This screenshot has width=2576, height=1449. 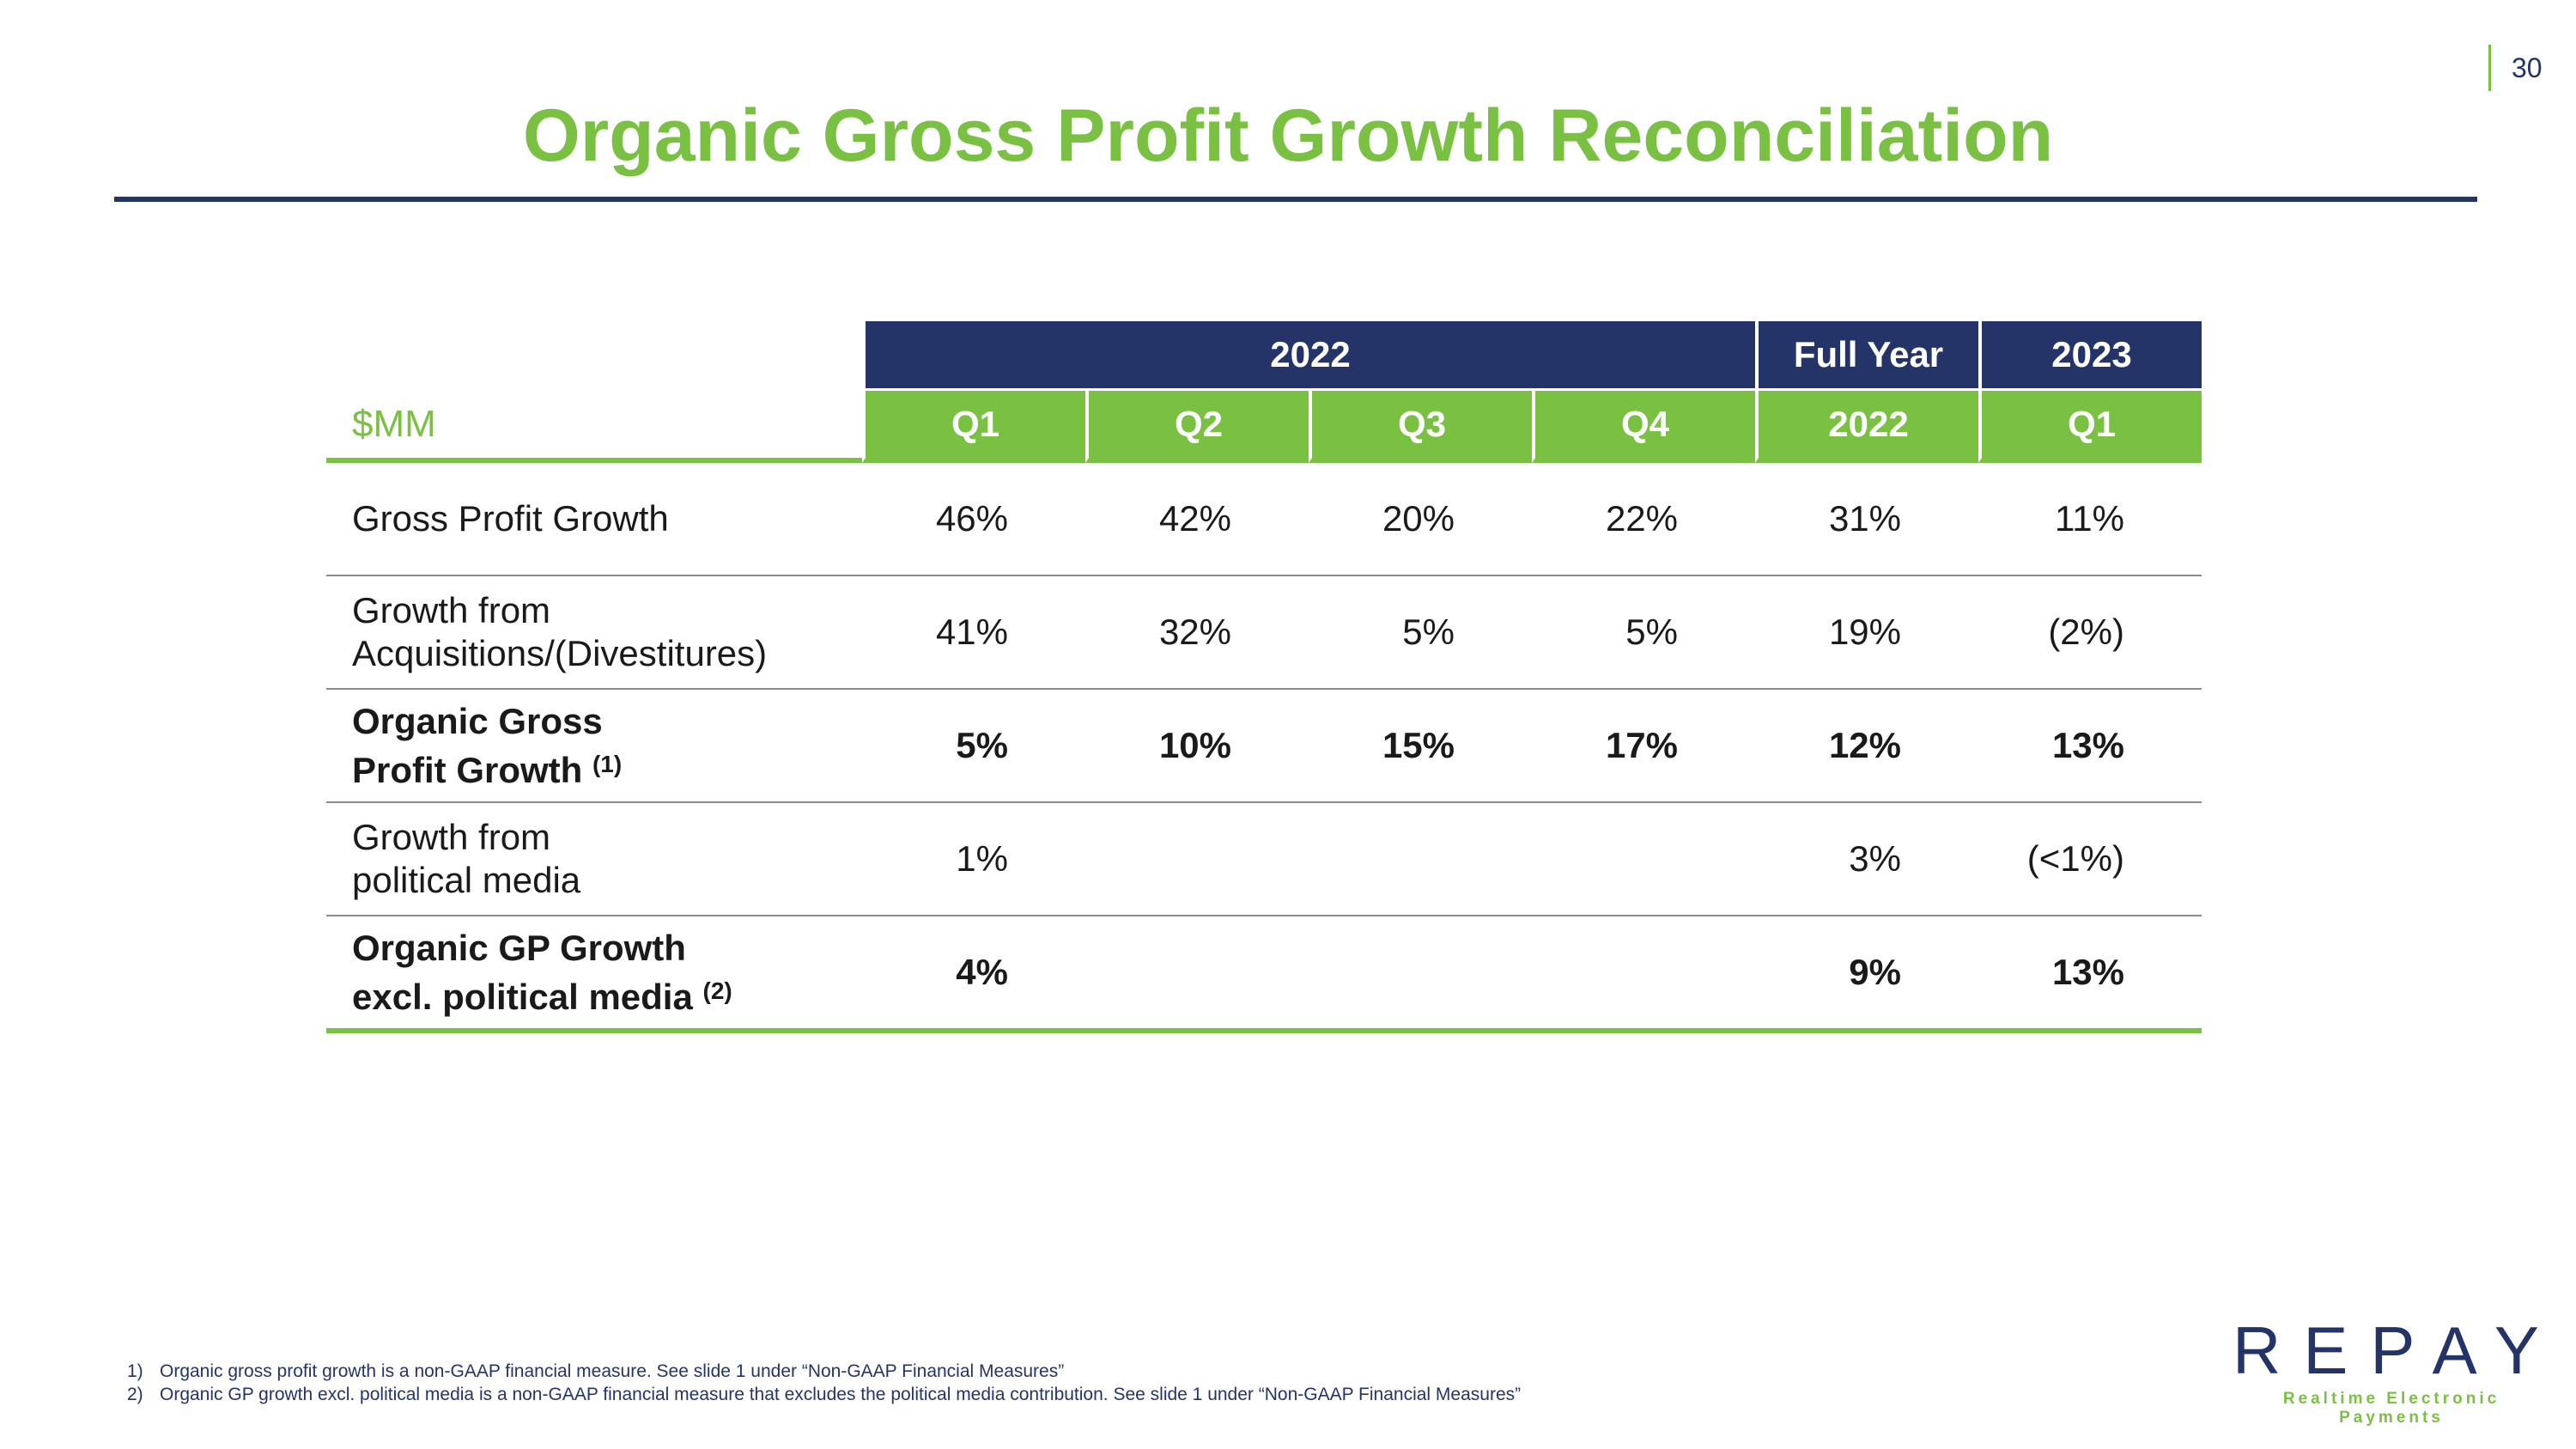 What do you see at coordinates (2397, 1350) in the screenshot?
I see `logo-wordmark: REPAY` at bounding box center [2397, 1350].